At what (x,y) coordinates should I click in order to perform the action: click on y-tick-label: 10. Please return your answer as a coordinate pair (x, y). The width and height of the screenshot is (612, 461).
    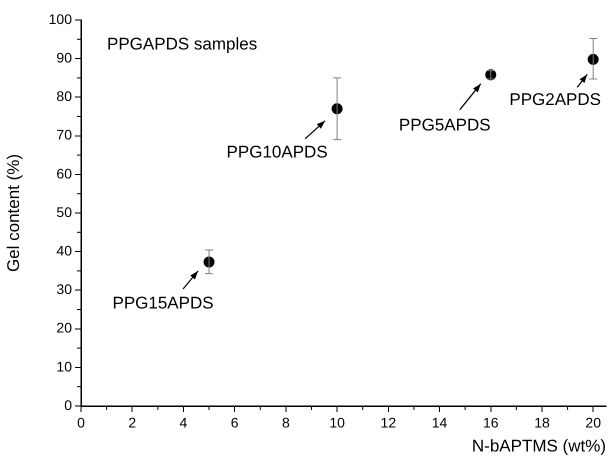
    Looking at the image, I should click on (64, 366).